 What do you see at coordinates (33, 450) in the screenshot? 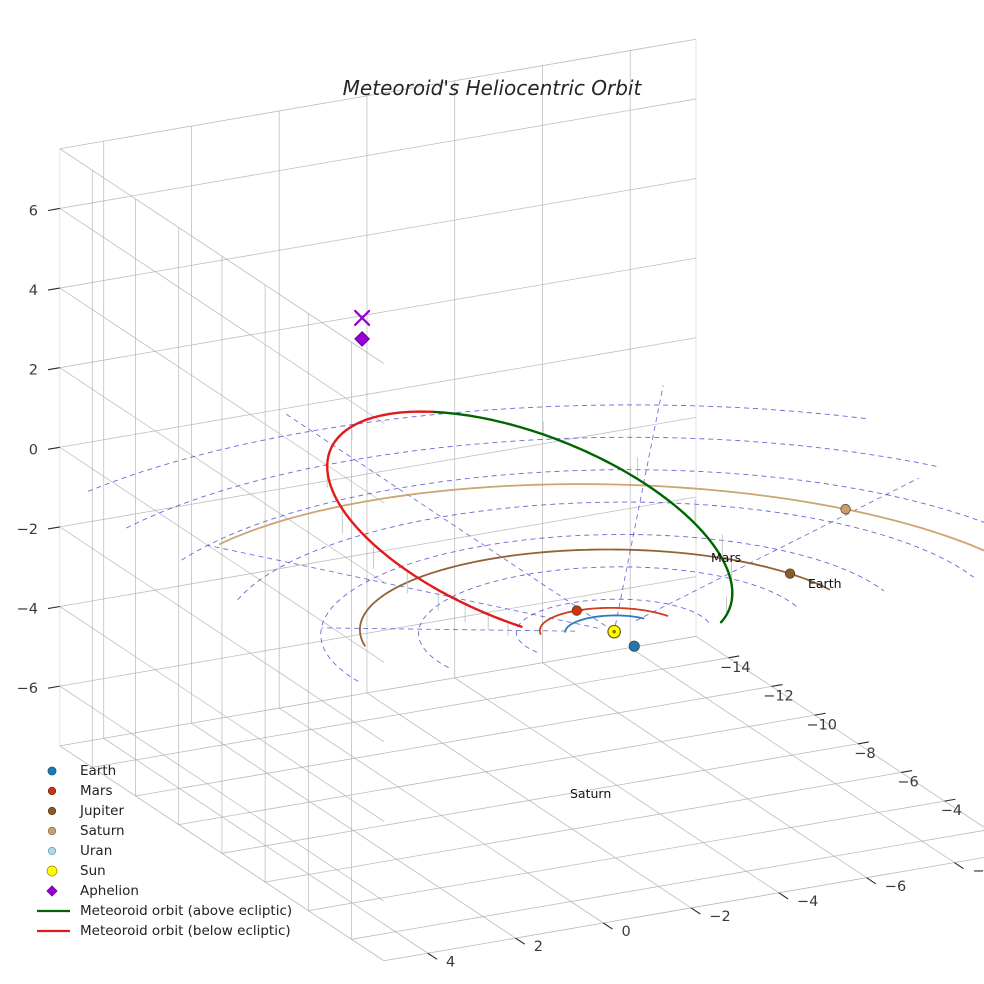
I see `z-tick-label: 0` at bounding box center [33, 450].